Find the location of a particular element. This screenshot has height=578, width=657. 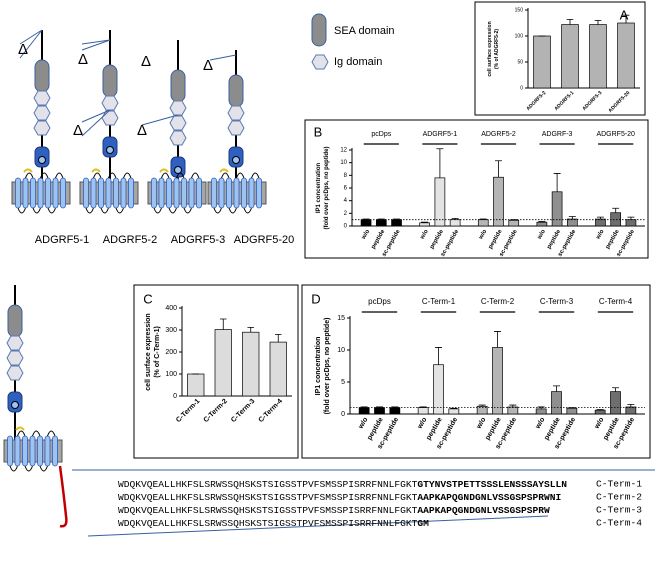

group-label: ADGRF5-20 is located at coordinates (615, 134).